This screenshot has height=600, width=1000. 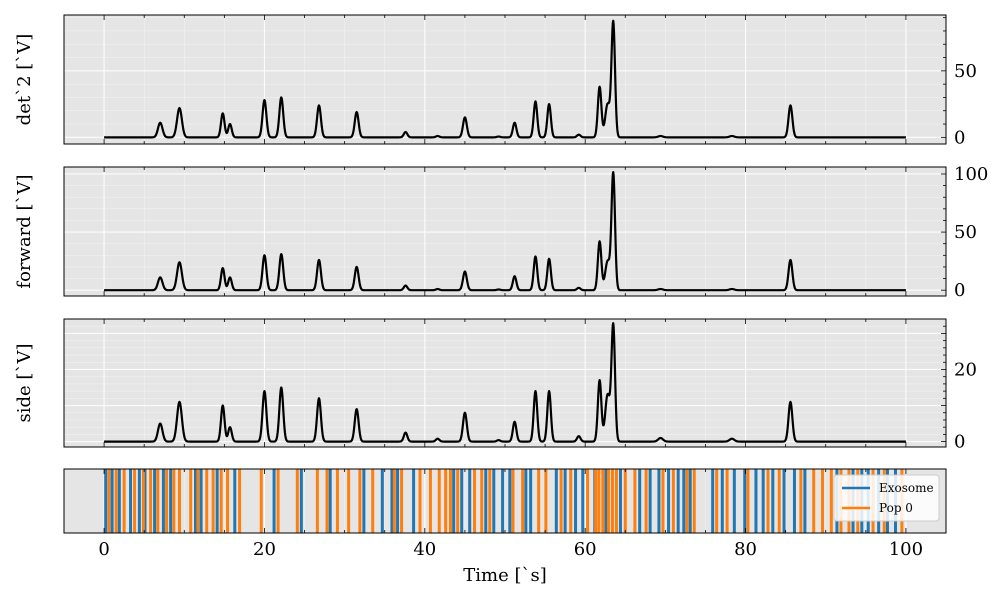 I want to click on x-tick-label: 100, so click(x=906, y=549).